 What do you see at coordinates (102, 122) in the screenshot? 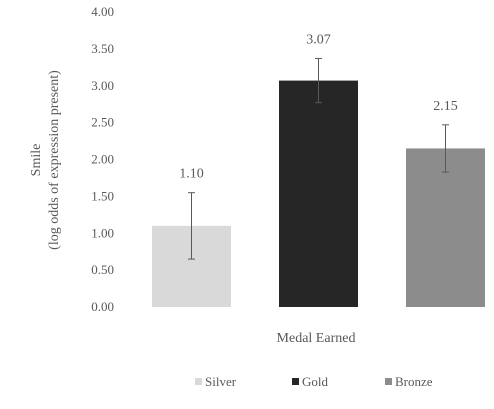
I see `y-tick-label: 2.50` at bounding box center [102, 122].